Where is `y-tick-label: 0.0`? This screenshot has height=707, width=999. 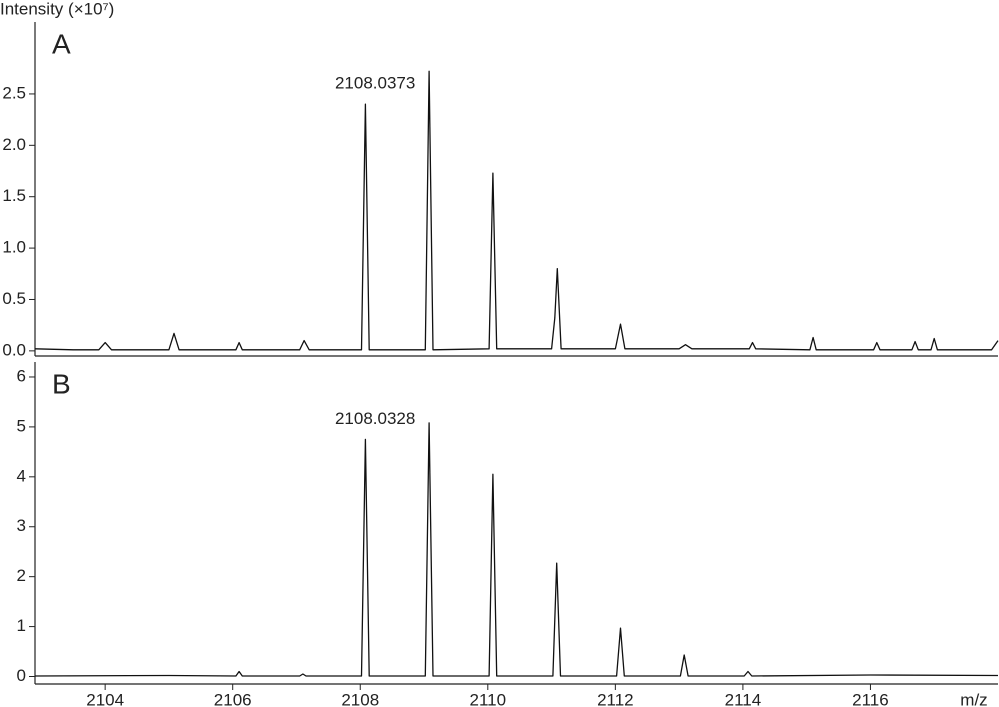
y-tick-label: 0.0 is located at coordinates (14, 349).